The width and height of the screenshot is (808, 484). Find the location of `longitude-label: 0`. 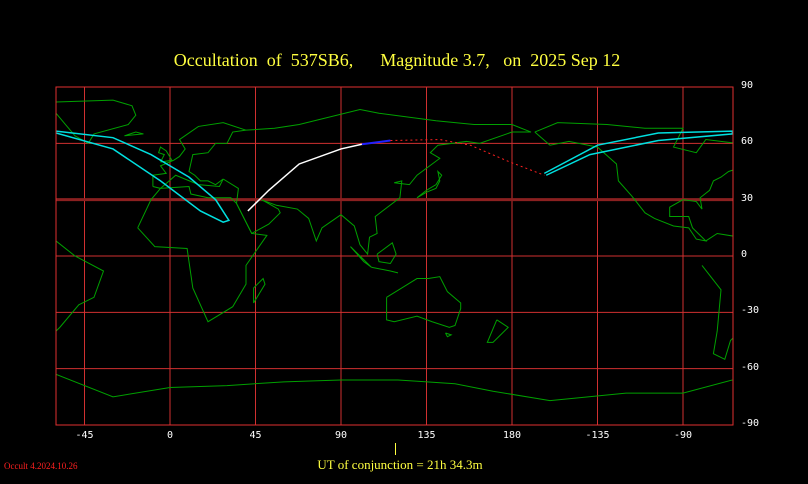

longitude-label: 0 is located at coordinates (170, 435).